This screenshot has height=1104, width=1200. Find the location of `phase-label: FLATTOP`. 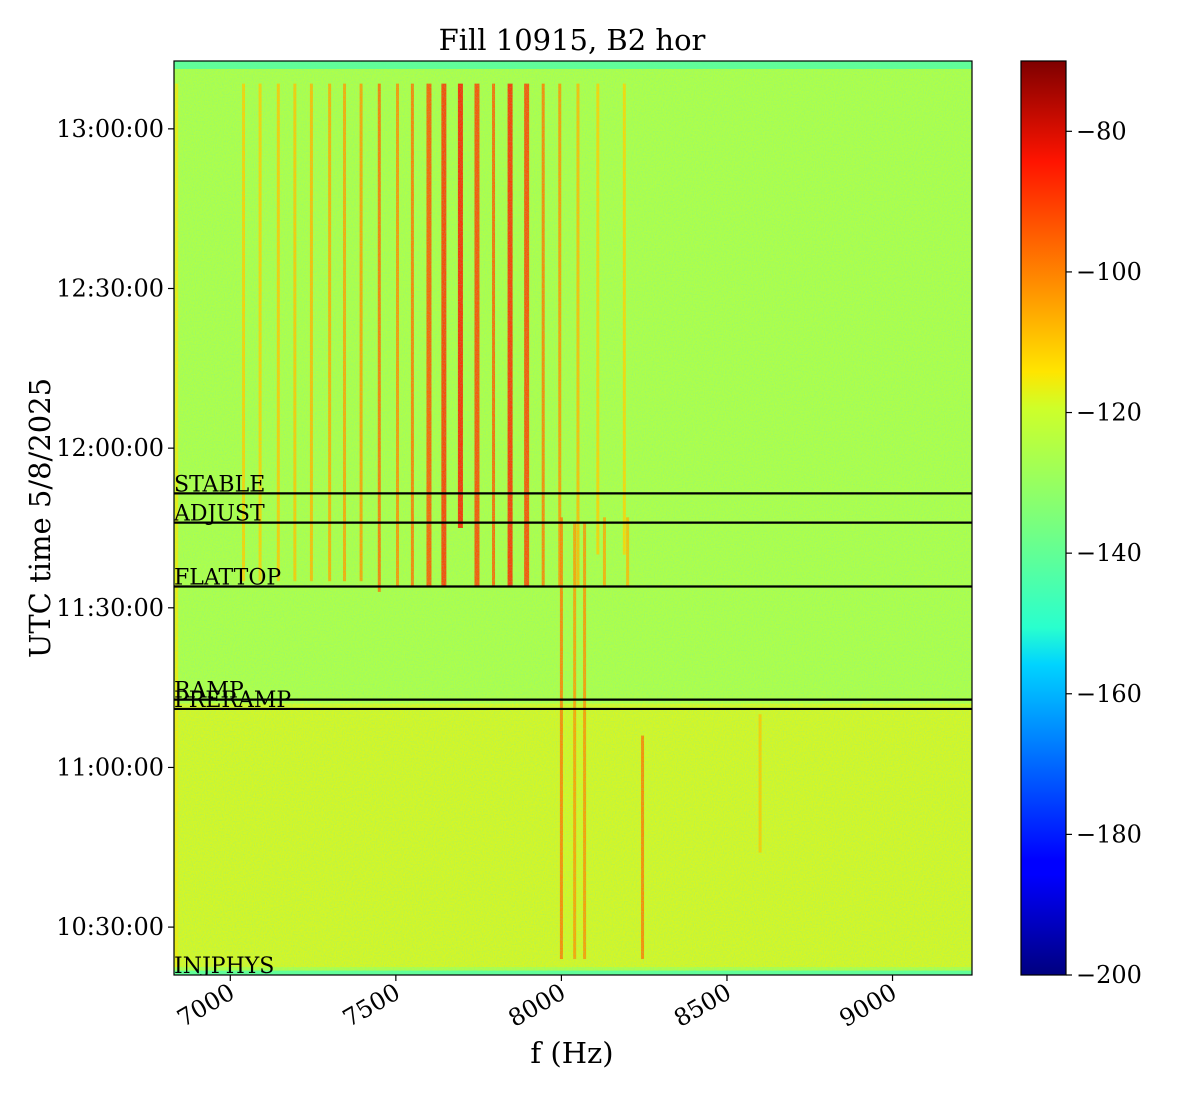

phase-label: FLATTOP is located at coordinates (227, 578).